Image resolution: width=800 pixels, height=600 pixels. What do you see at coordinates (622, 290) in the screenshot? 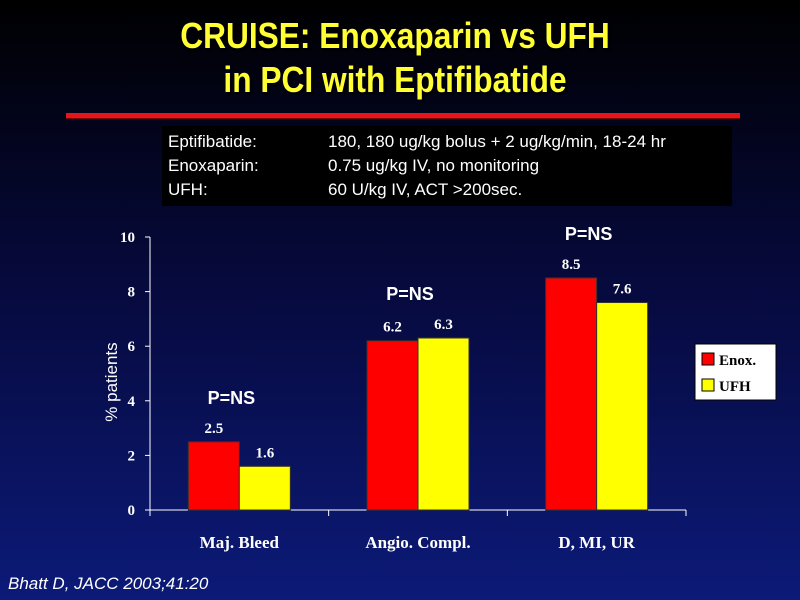
I see `data-label: 7.6` at bounding box center [622, 290].